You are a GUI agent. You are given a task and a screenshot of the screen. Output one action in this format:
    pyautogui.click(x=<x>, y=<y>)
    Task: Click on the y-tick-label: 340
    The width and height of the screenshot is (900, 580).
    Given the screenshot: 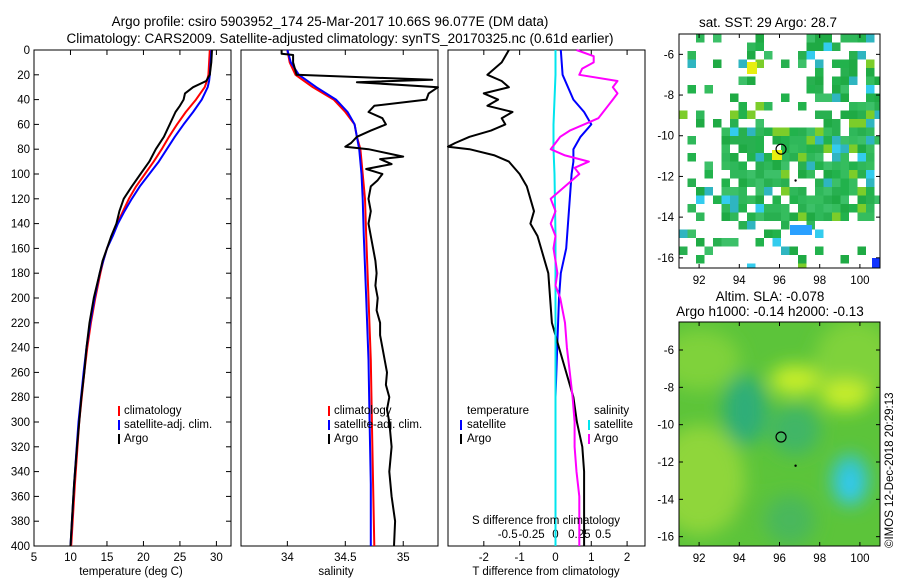 What is the action you would take?
    pyautogui.click(x=20, y=473)
    